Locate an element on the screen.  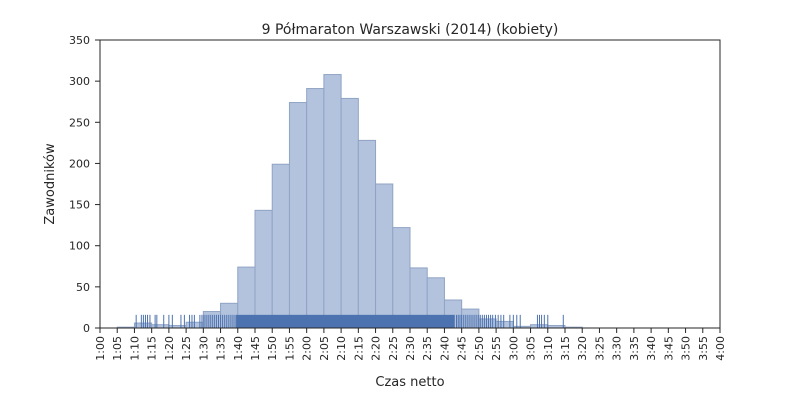
x-tick-label-22: 2:50 is located at coordinates (479, 348).